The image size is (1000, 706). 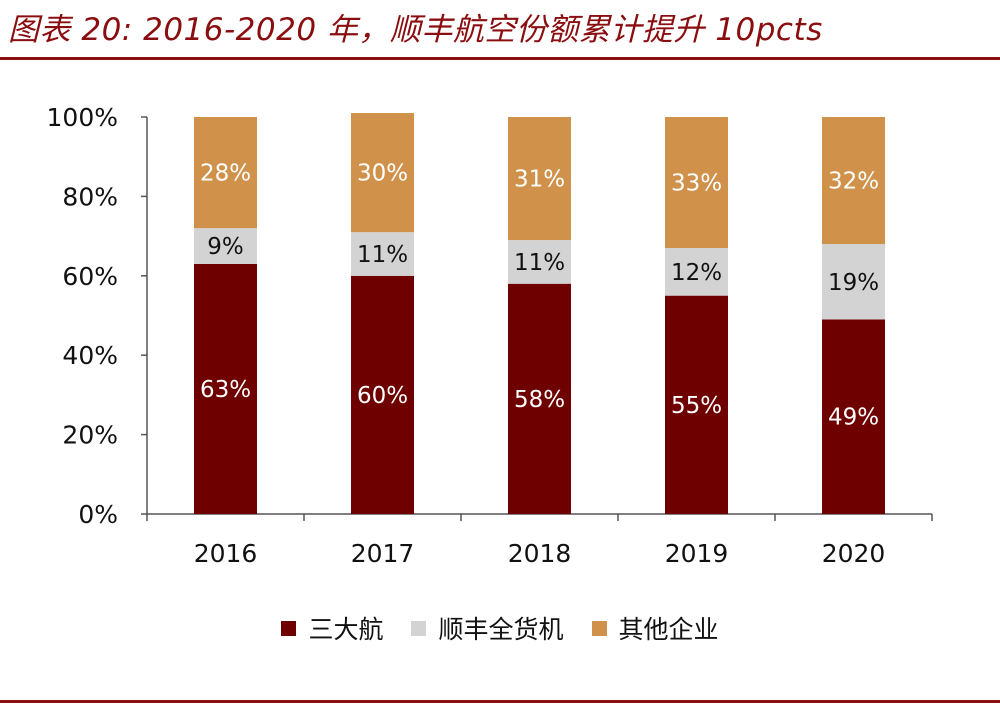 I want to click on y-tick-label: 100%, so click(x=82, y=117).